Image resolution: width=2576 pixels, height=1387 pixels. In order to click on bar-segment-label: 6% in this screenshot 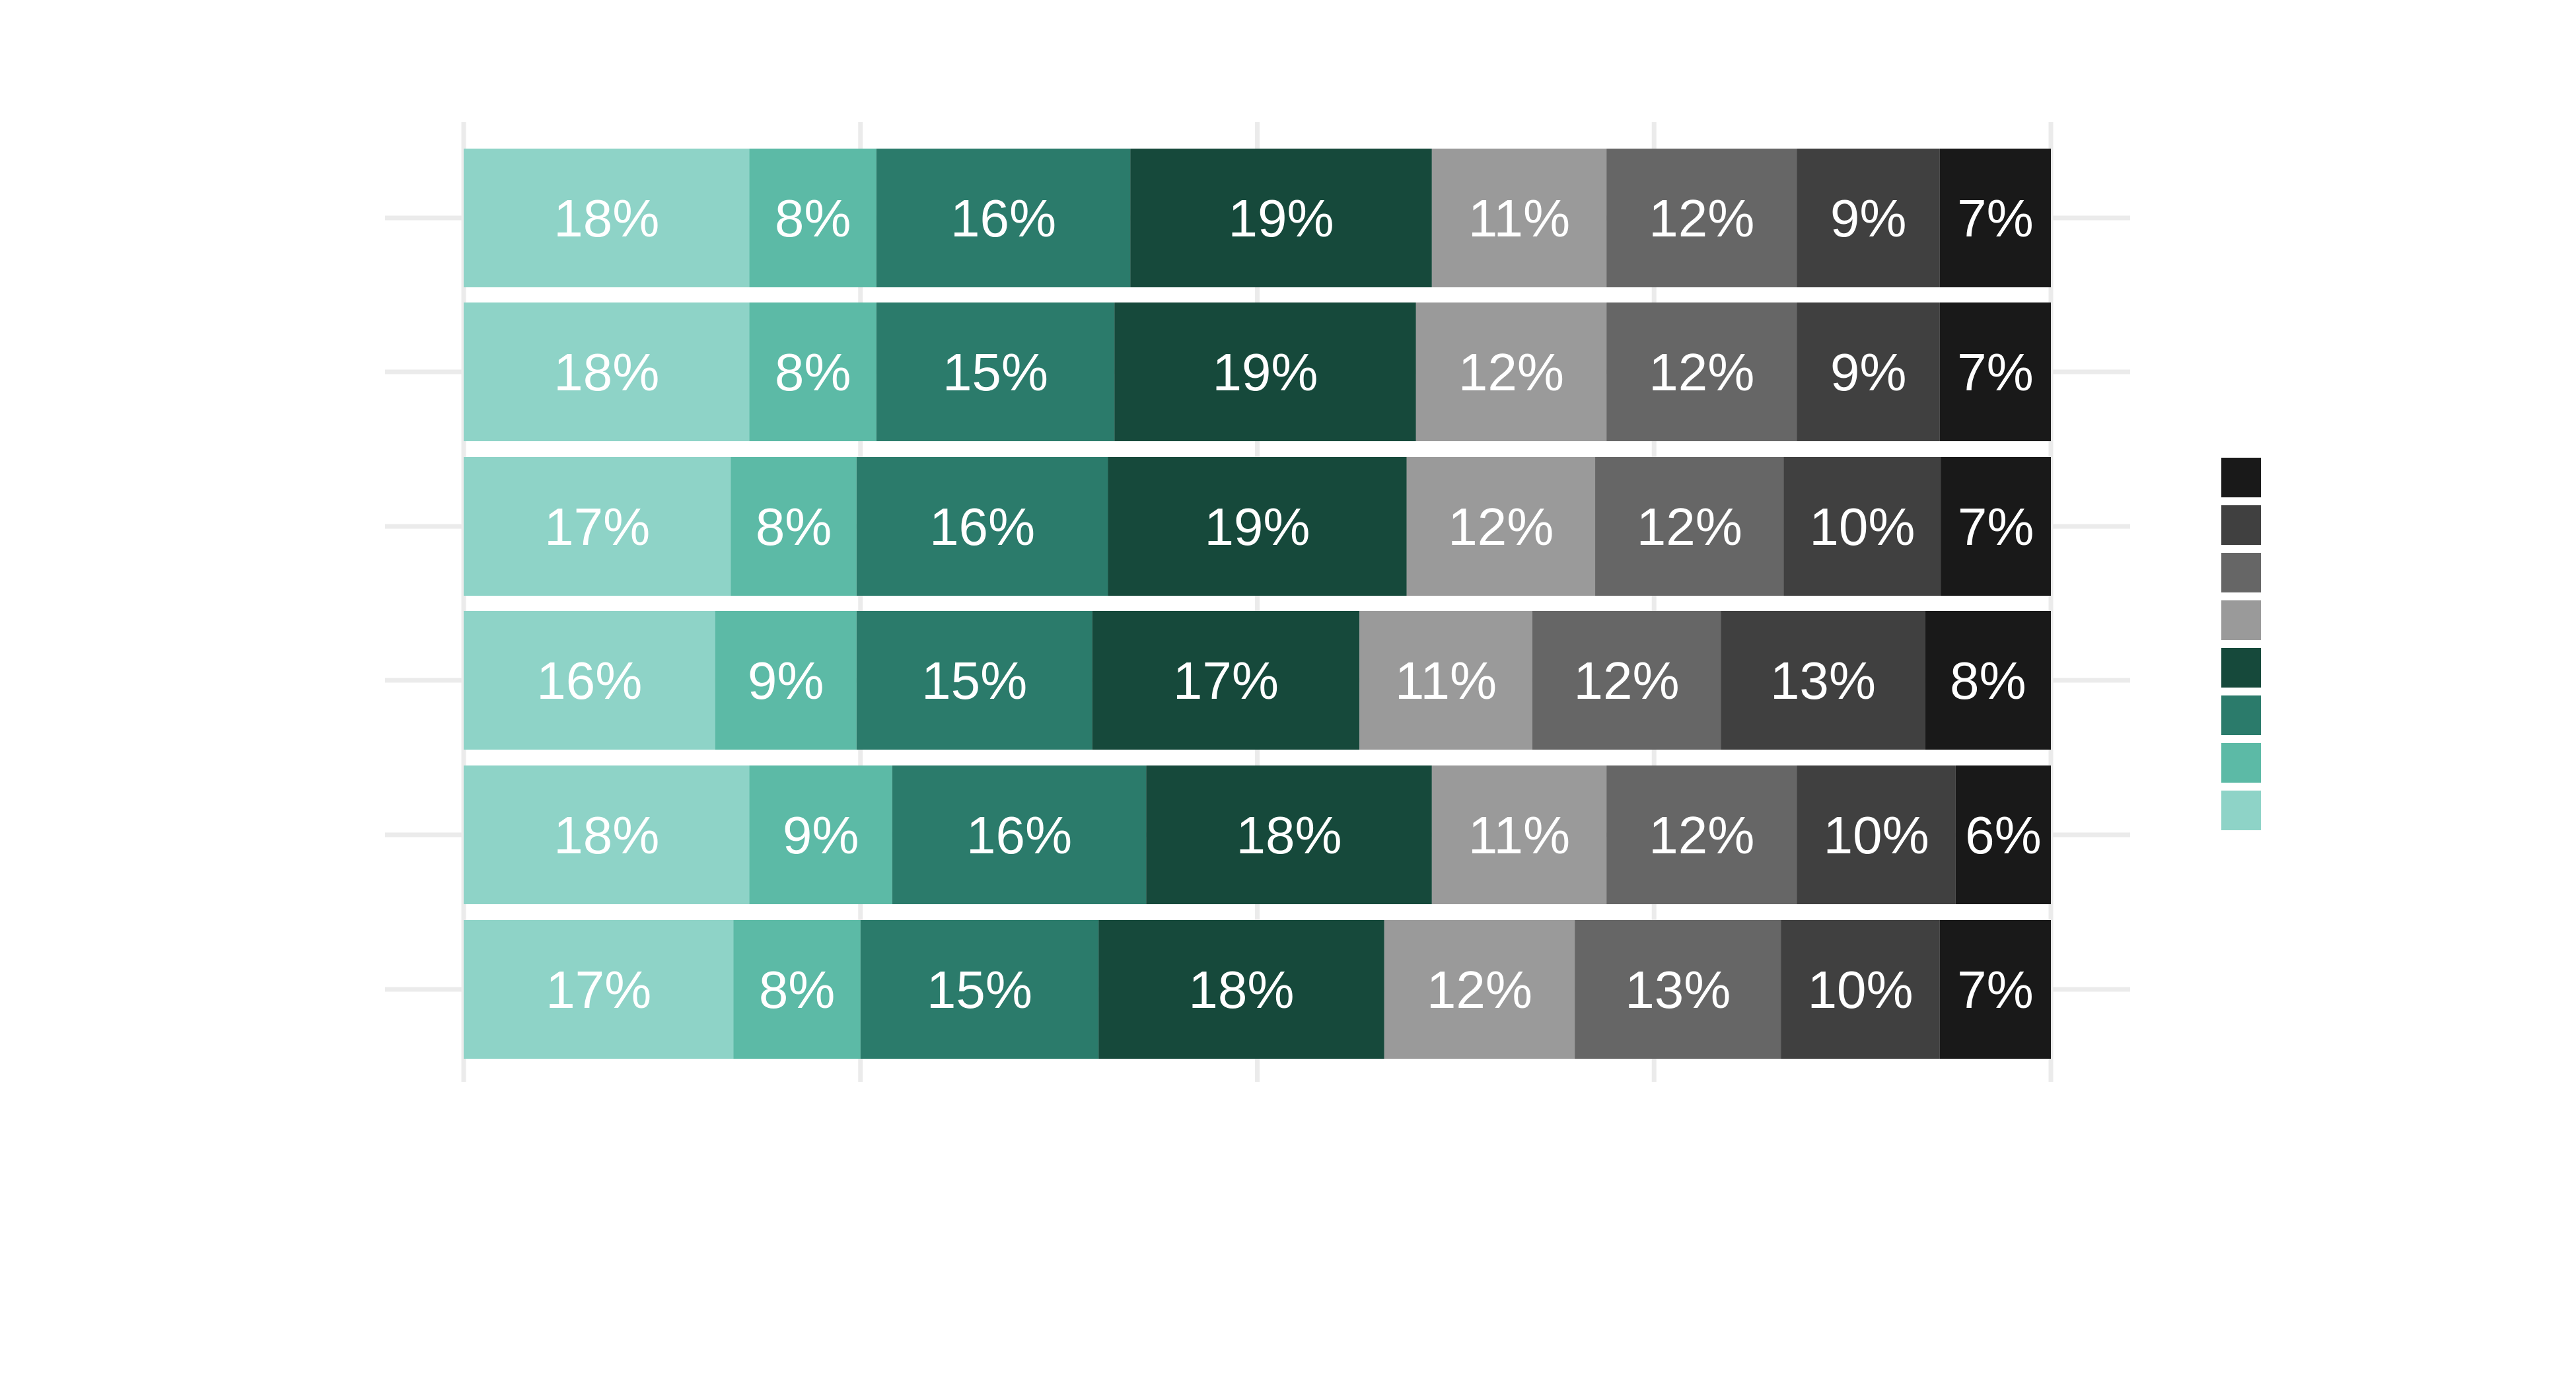, I will do `click(2004, 835)`.